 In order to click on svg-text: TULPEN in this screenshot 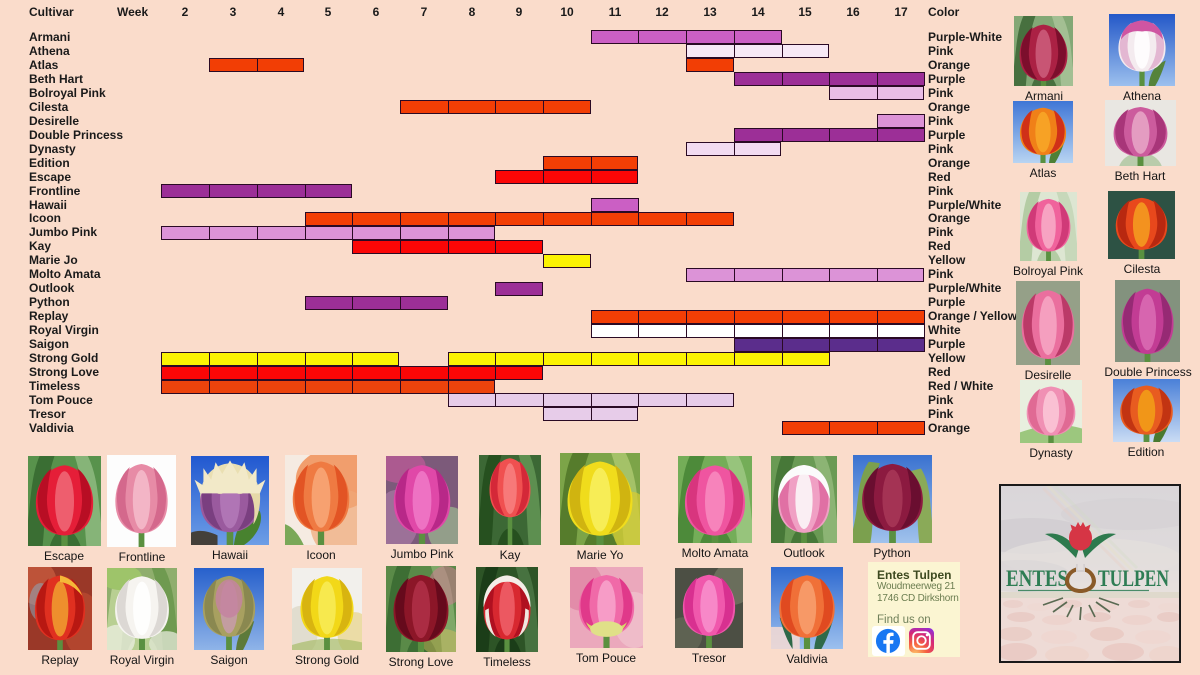, I will do `click(1133, 578)`.